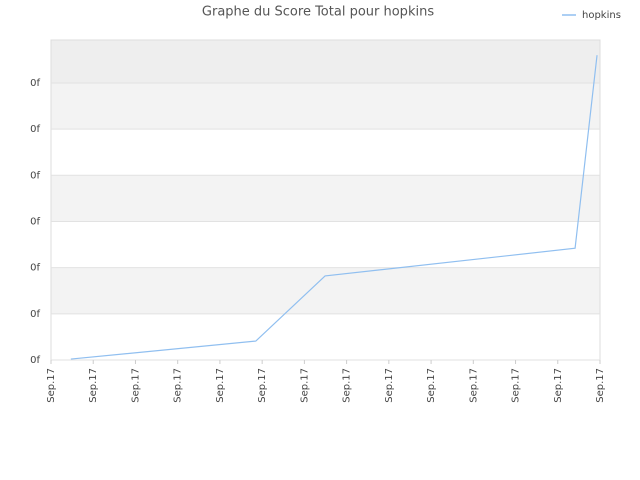 The image size is (640, 480). Describe the element at coordinates (601, 15) in the screenshot. I see `legend-label: hopkins` at that location.